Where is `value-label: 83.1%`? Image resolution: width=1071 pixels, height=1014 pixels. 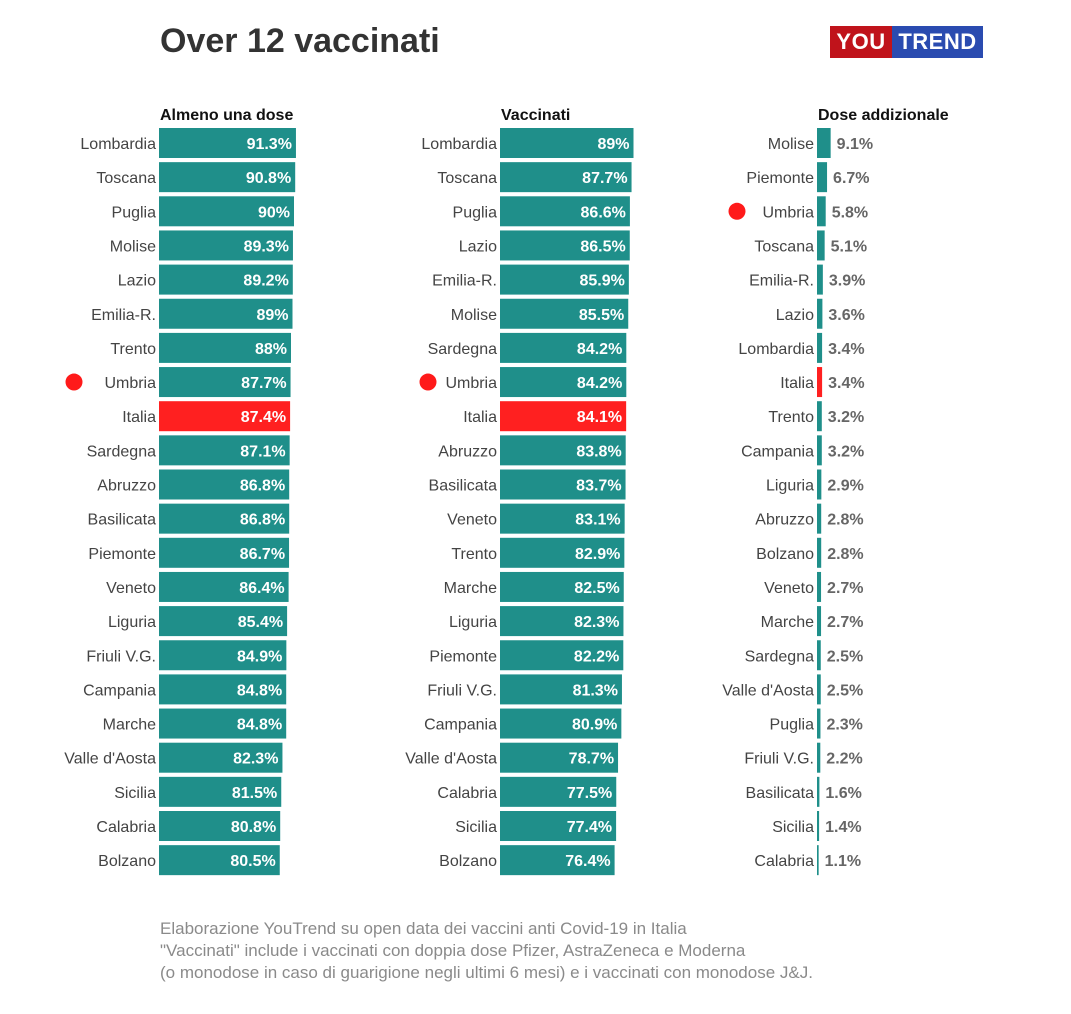
value-label: 83.1% is located at coordinates (597, 520).